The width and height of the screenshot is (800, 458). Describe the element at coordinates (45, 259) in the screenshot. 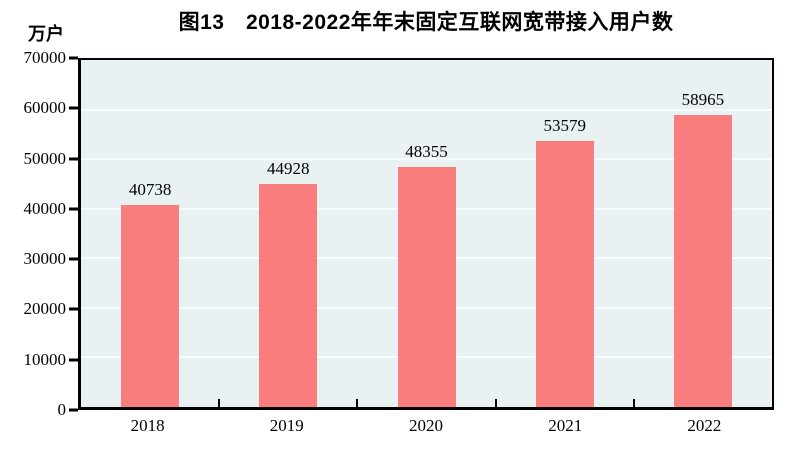

I see `y-axis-tick-label: 30000` at that location.